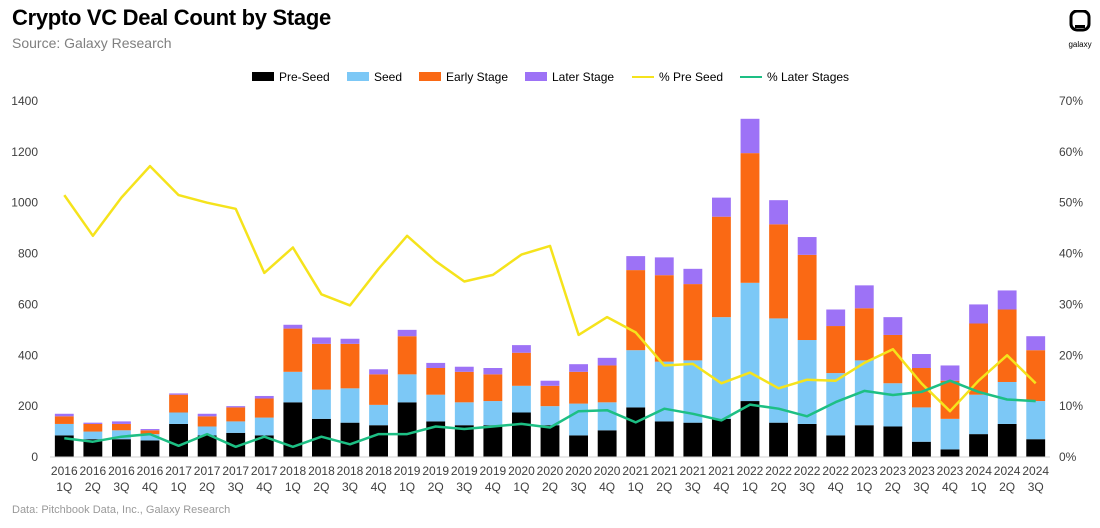 The image size is (1100, 528). Describe the element at coordinates (1071, 254) in the screenshot. I see `y-right-tick-label: 40%` at that location.